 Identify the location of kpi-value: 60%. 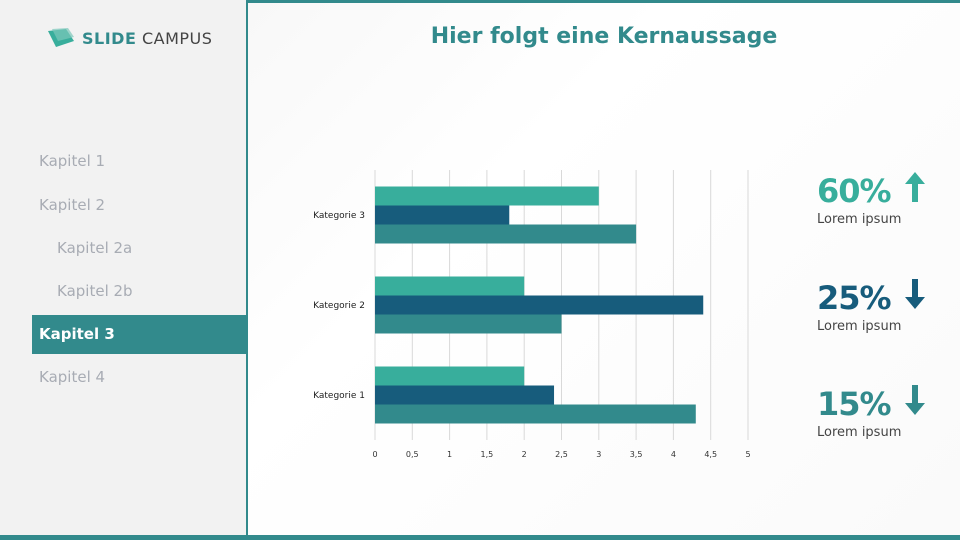
(854, 191).